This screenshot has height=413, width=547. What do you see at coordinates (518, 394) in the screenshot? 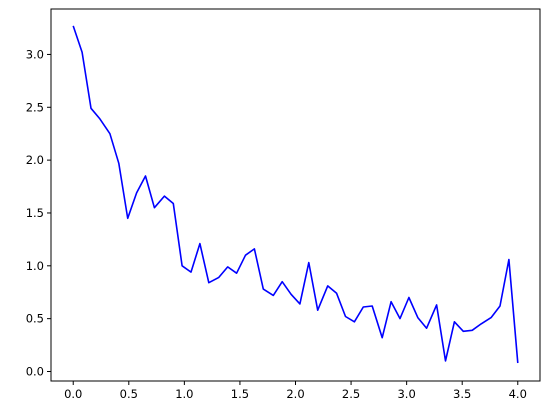
I see `x-tick-label: 4.0` at bounding box center [518, 394].